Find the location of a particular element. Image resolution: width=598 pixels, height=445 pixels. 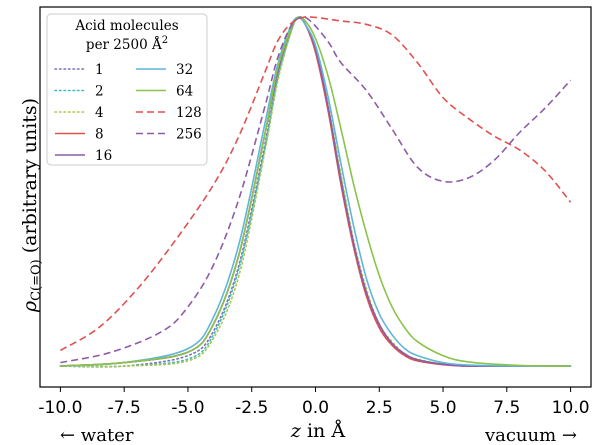

x-tick-label: -10.0 is located at coordinates (60, 408).